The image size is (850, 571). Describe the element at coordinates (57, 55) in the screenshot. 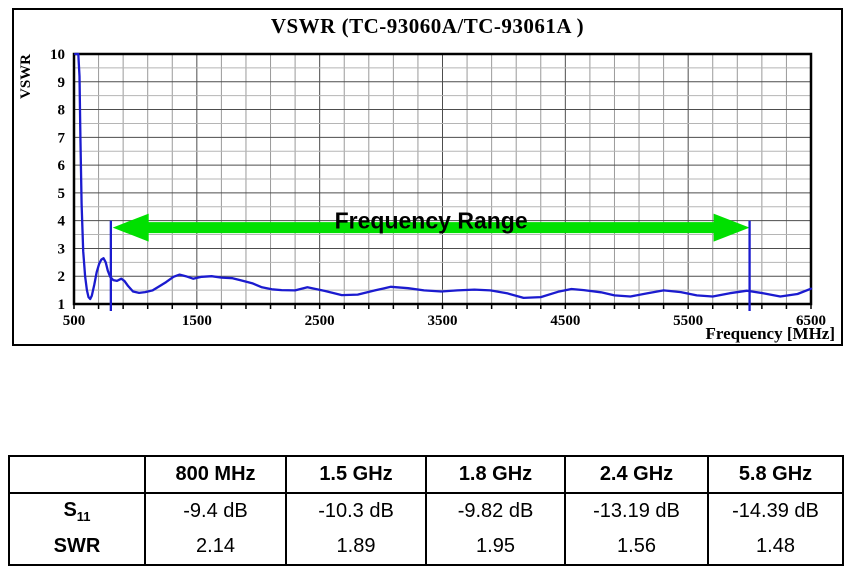

I see `svg-text: 10` at that location.